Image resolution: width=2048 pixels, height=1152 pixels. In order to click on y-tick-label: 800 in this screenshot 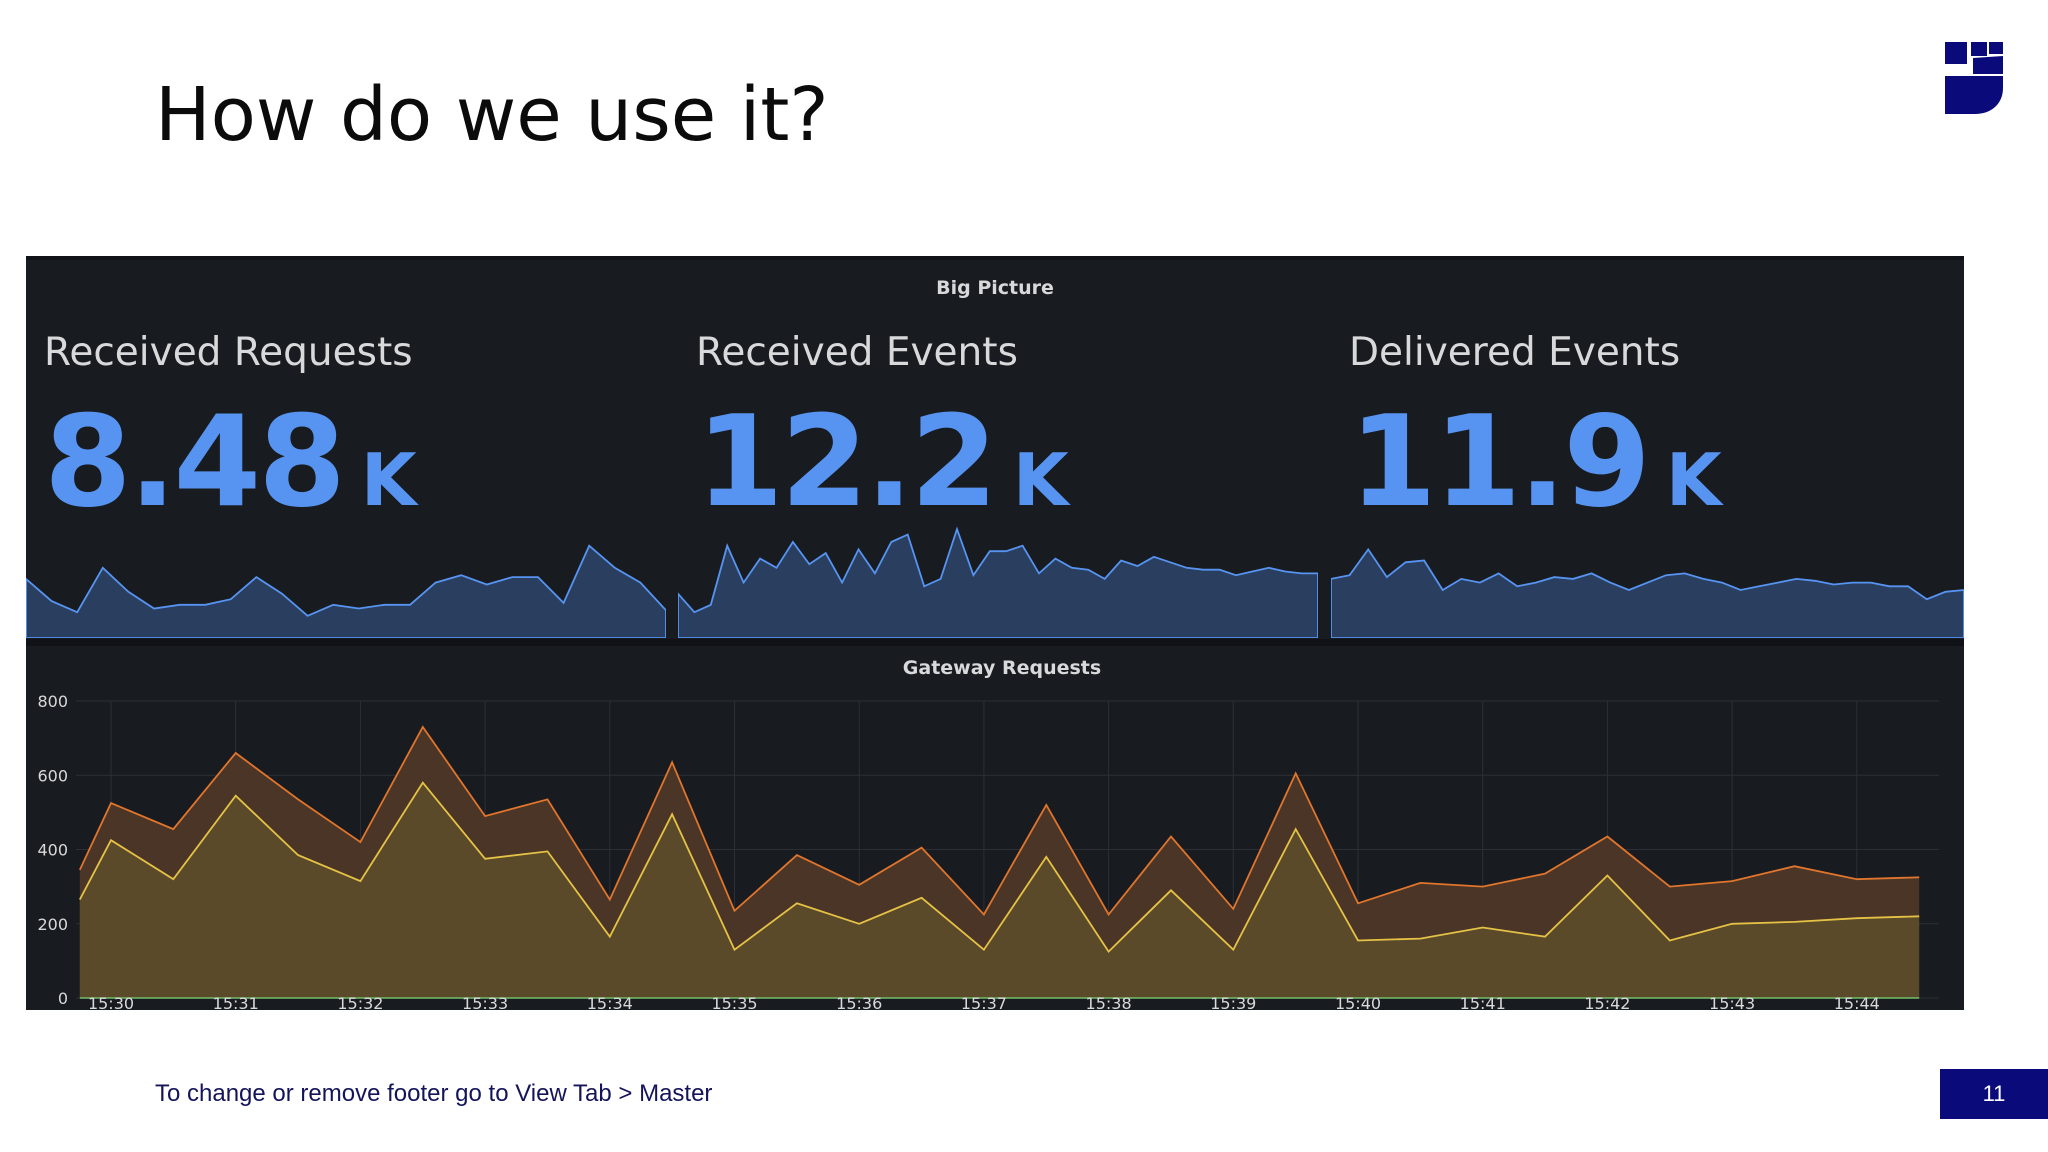, I will do `click(52, 701)`.